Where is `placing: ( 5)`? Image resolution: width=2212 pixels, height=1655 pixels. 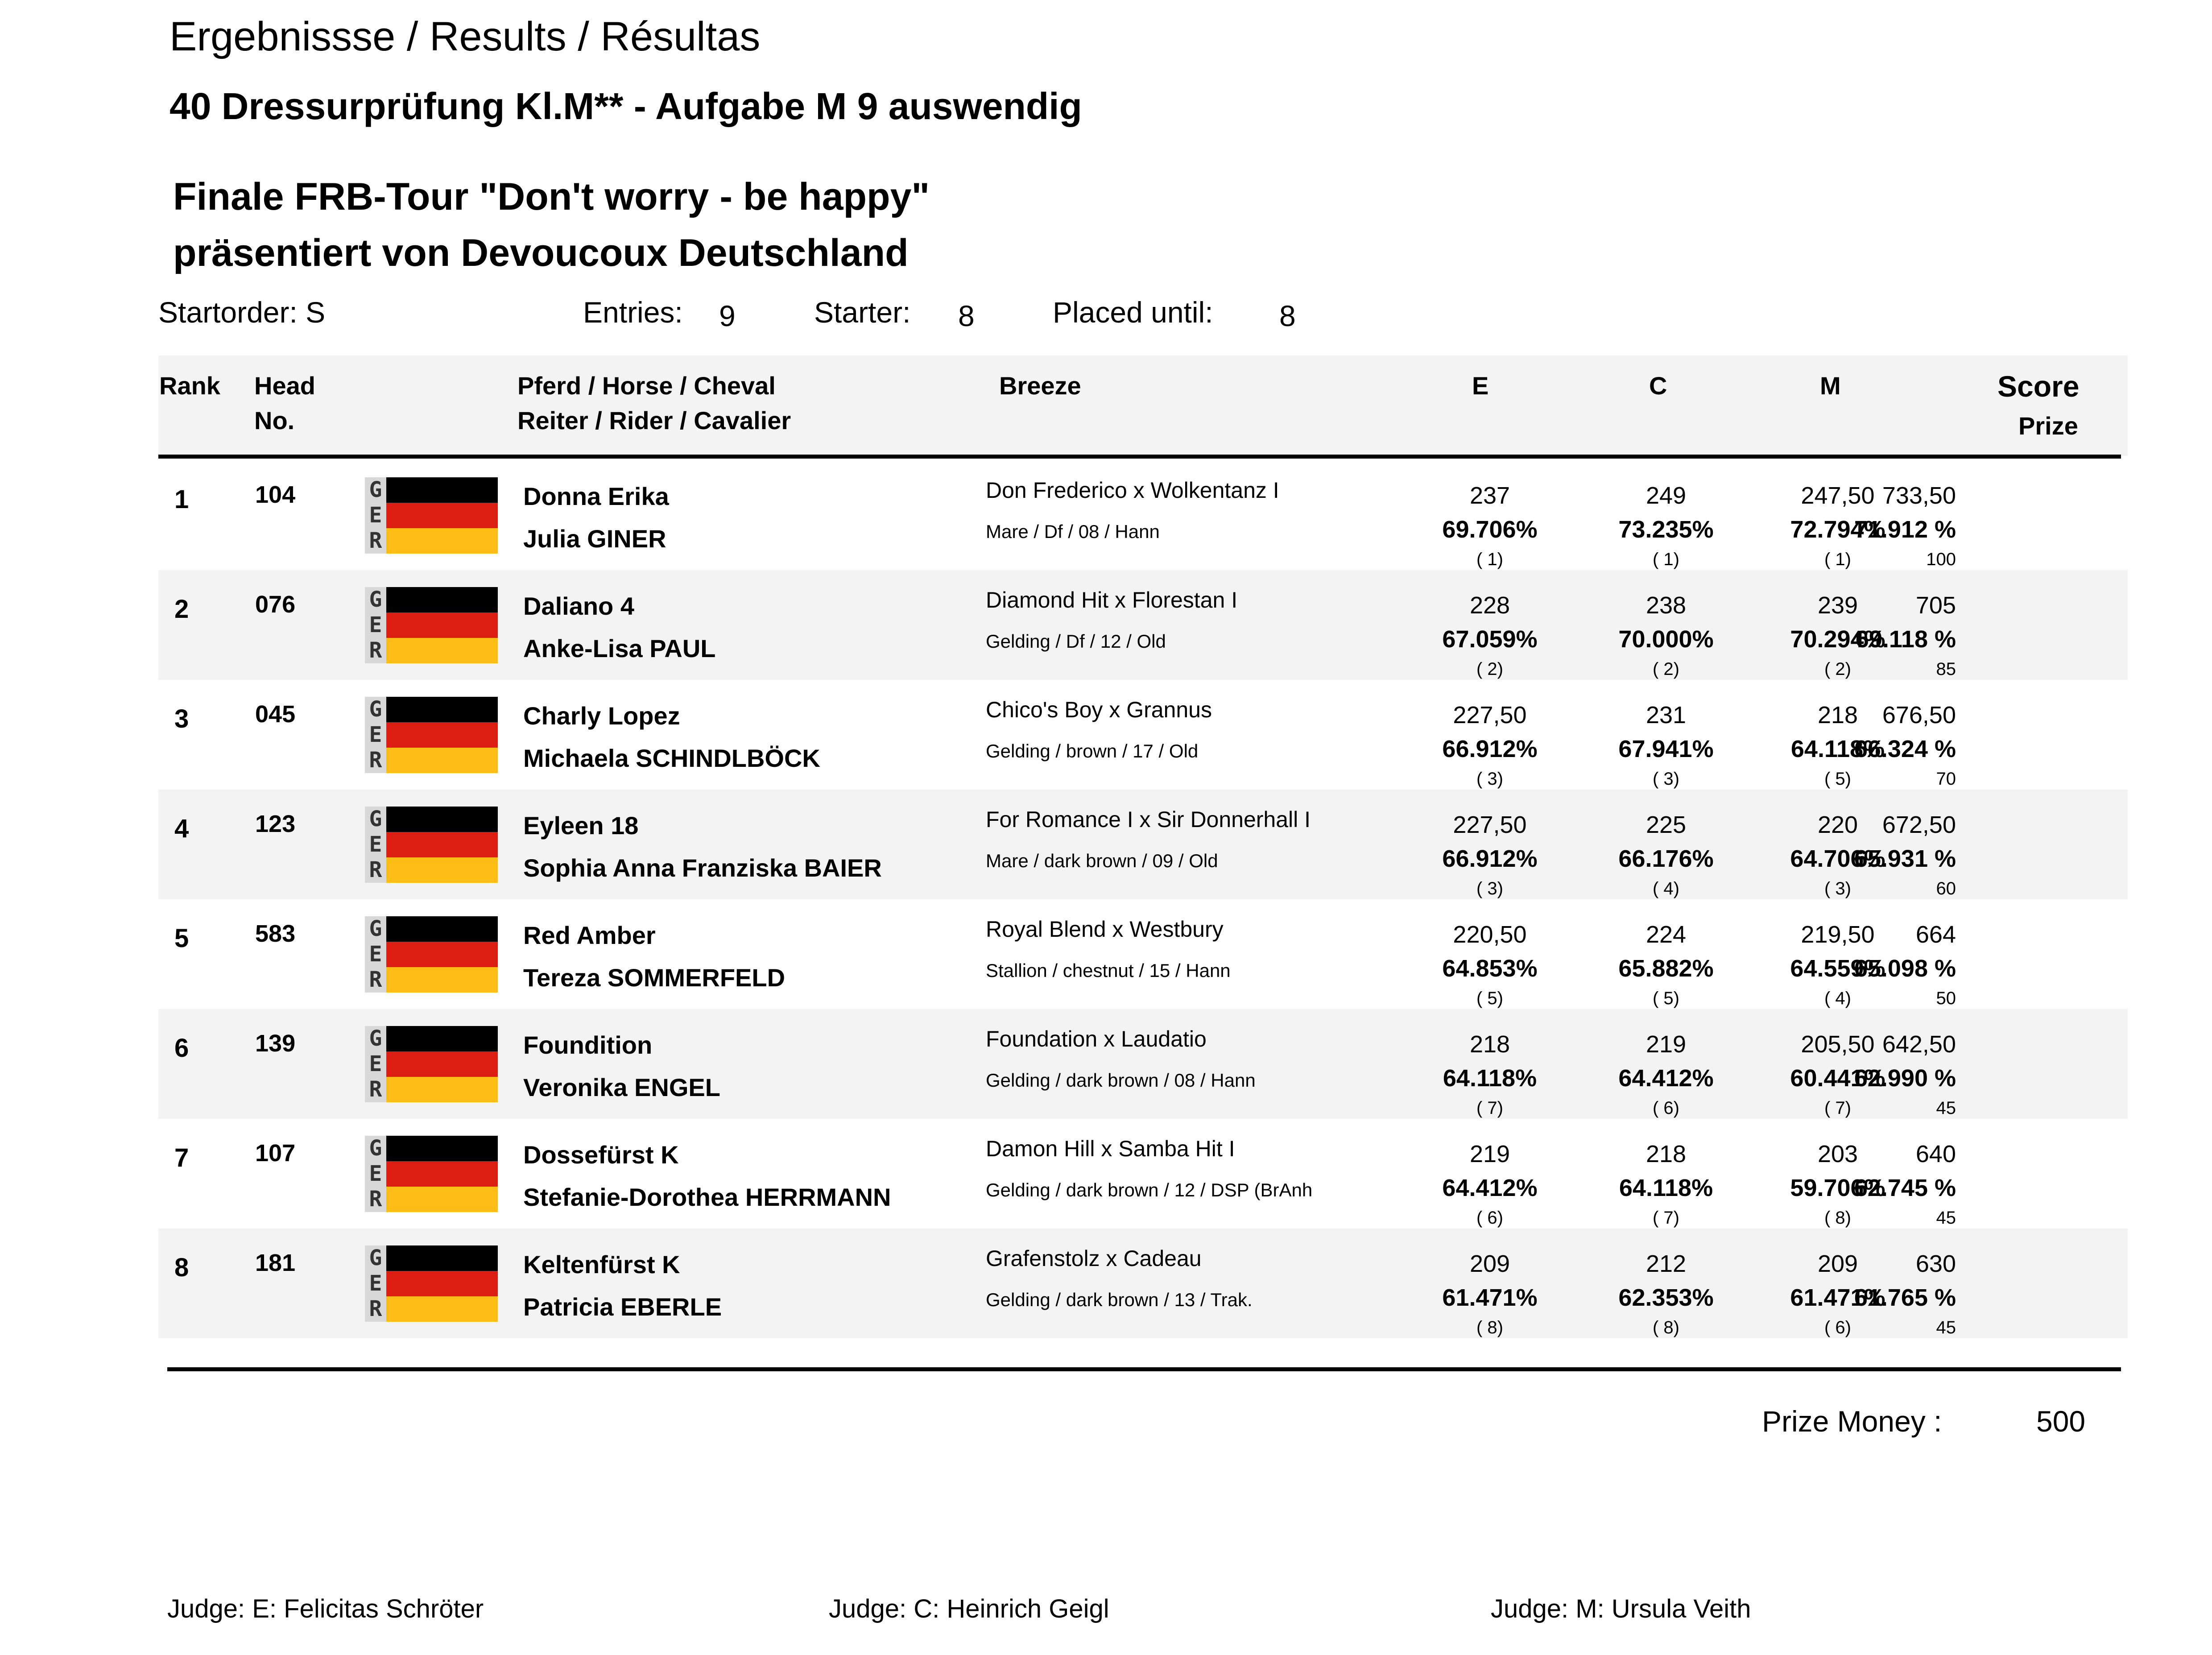
placing: ( 5) is located at coordinates (1490, 999).